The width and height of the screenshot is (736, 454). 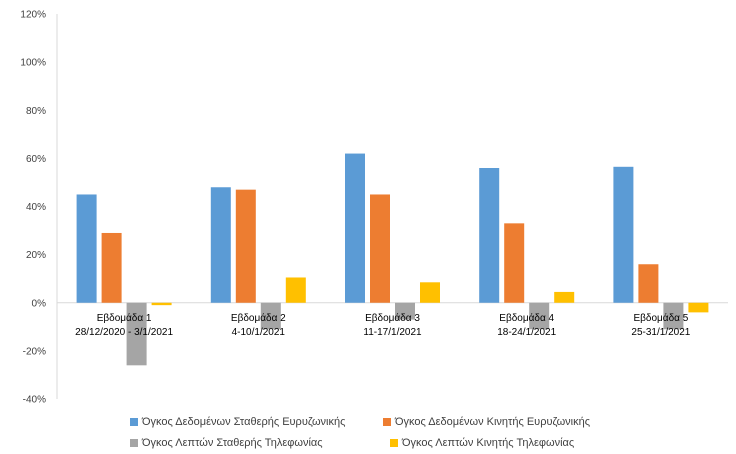 What do you see at coordinates (124, 325) in the screenshot?
I see `x-category-label: Εβδομάδα 1 28/12/2020 - 3/1/2021` at bounding box center [124, 325].